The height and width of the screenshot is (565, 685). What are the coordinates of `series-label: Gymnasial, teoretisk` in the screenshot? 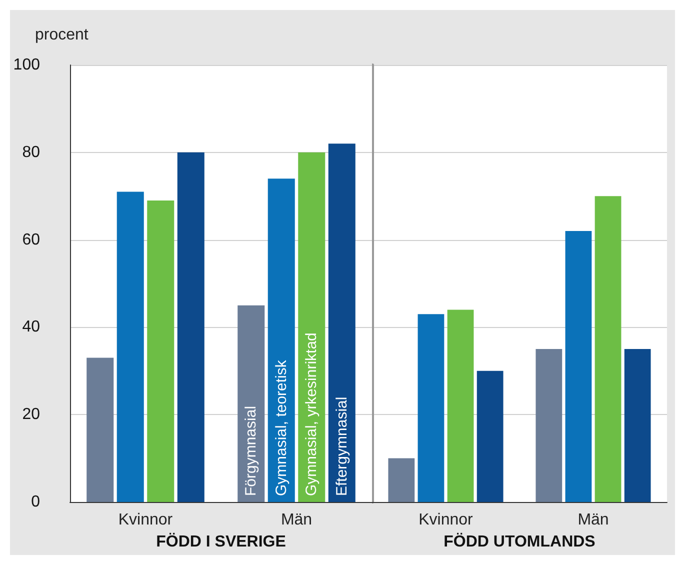 It's located at (281, 428).